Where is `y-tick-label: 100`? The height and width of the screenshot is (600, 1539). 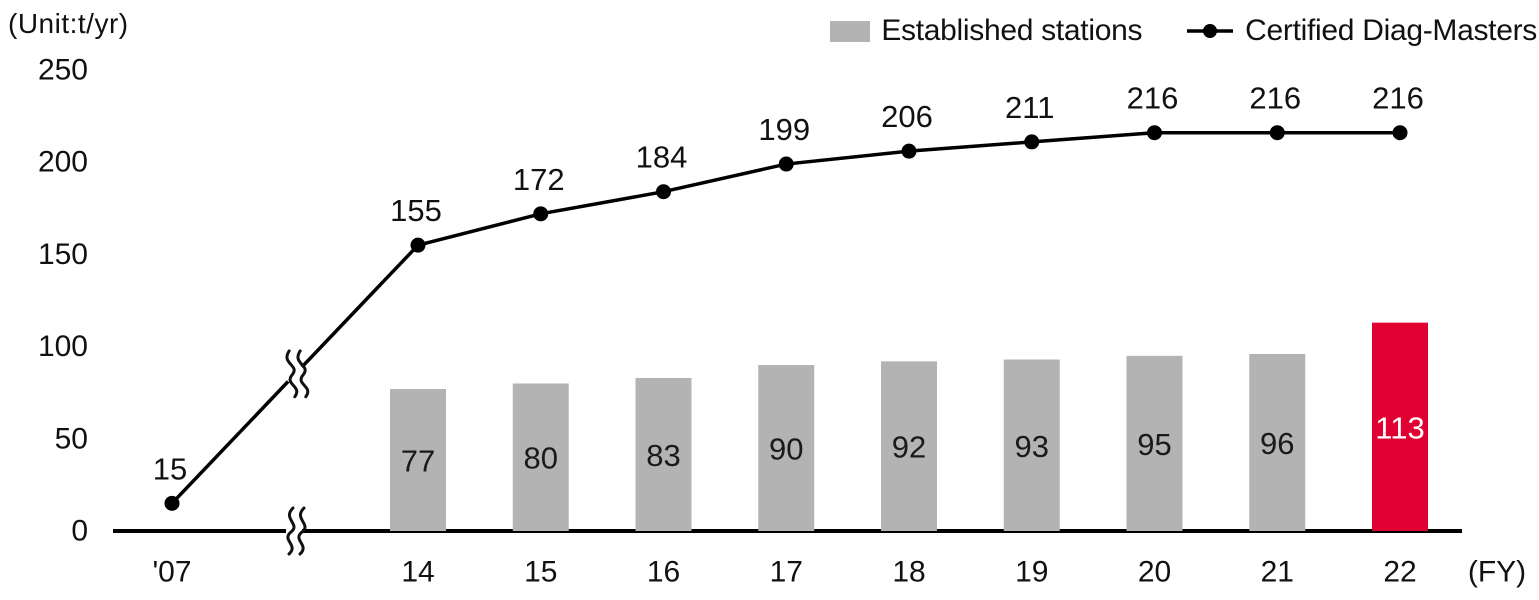 y-tick-label: 100 is located at coordinates (63, 346).